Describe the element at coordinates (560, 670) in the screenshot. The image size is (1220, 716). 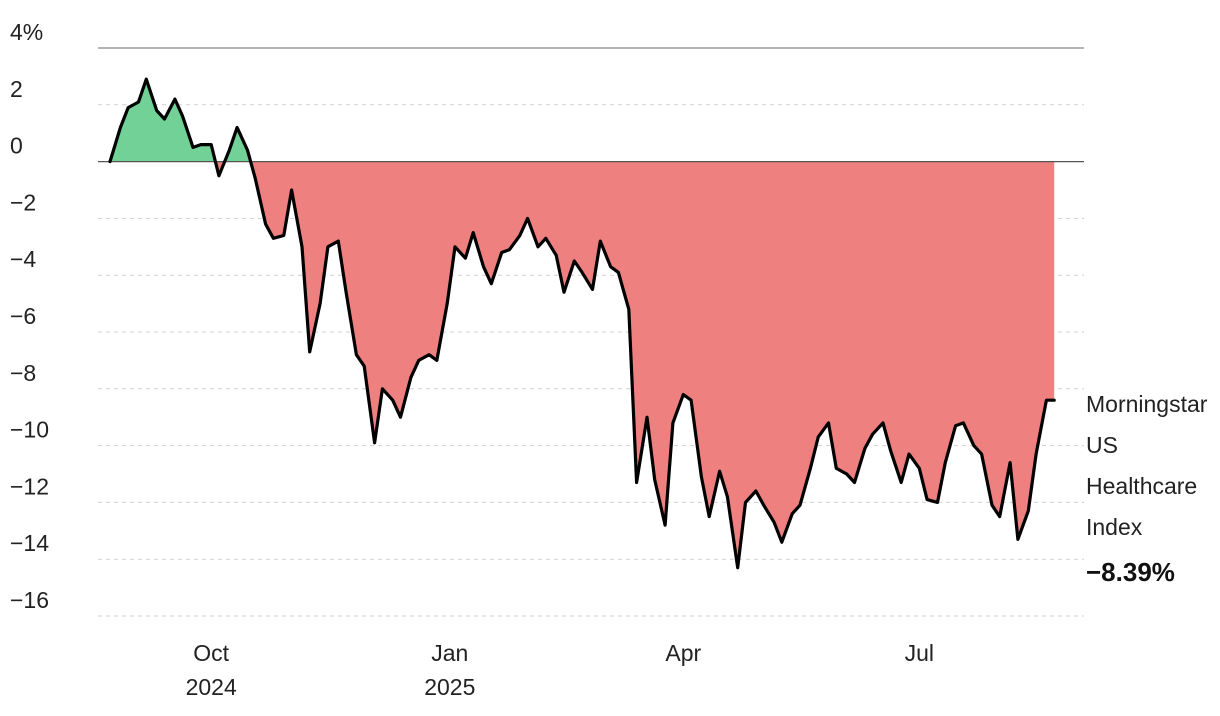
I see `x-axis-tick-labels: Oct 2024 Jan 2025 Apr Jul` at that location.